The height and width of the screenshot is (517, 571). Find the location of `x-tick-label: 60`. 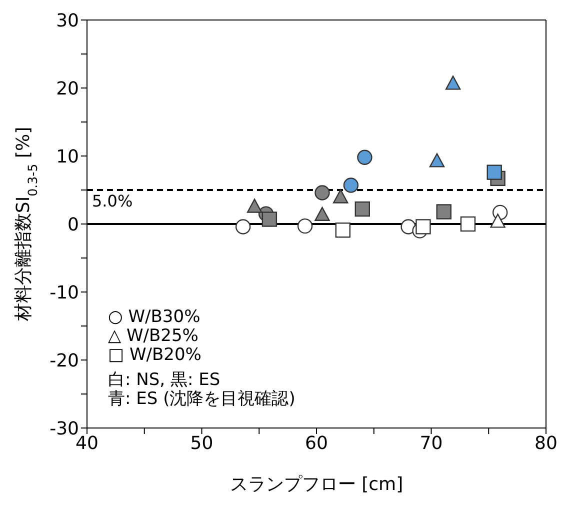

x-tick-label: 60 is located at coordinates (316, 443).